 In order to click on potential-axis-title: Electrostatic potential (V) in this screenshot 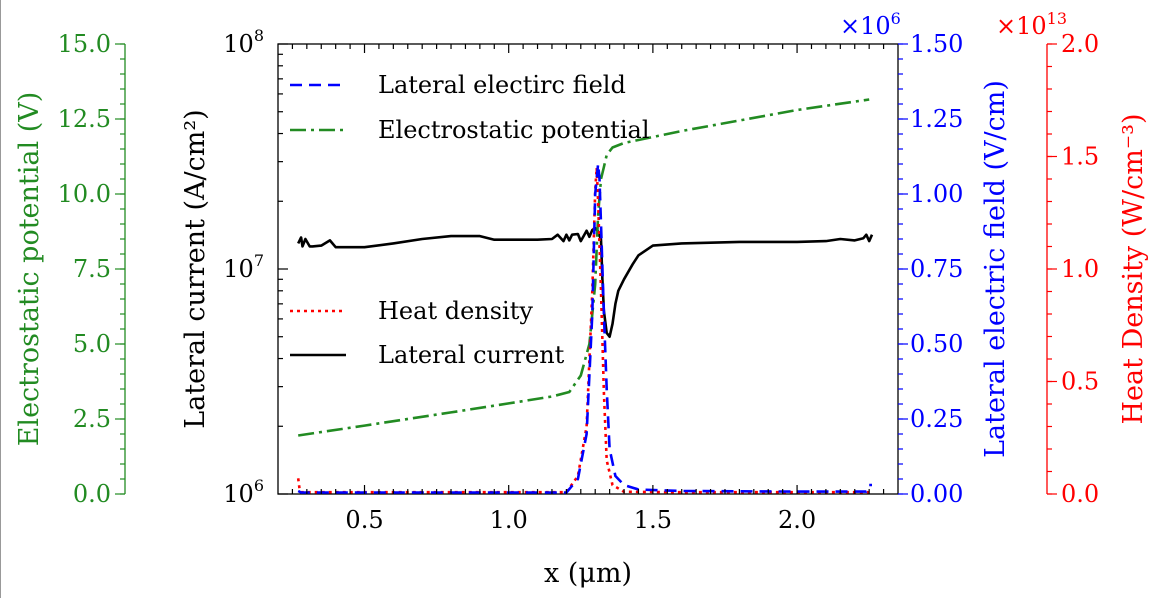, I will do `click(29, 269)`.